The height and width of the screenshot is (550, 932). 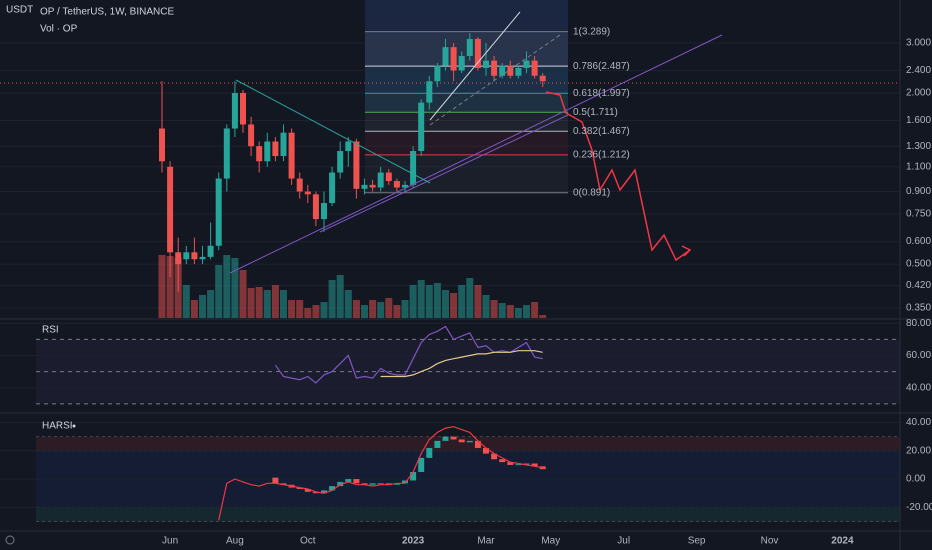 What do you see at coordinates (918, 120) in the screenshot?
I see `y-tick-label: 1.600` at bounding box center [918, 120].